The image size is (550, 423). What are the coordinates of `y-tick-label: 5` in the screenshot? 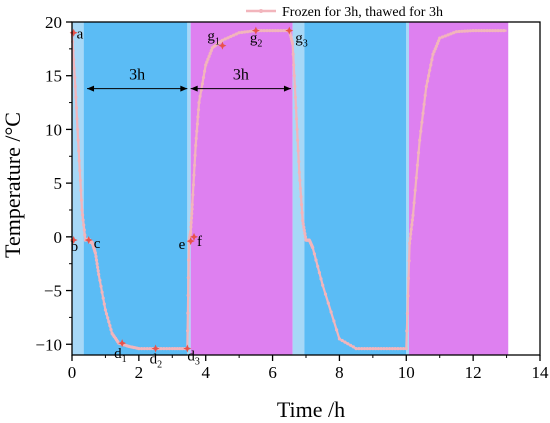 It's located at (58, 183).